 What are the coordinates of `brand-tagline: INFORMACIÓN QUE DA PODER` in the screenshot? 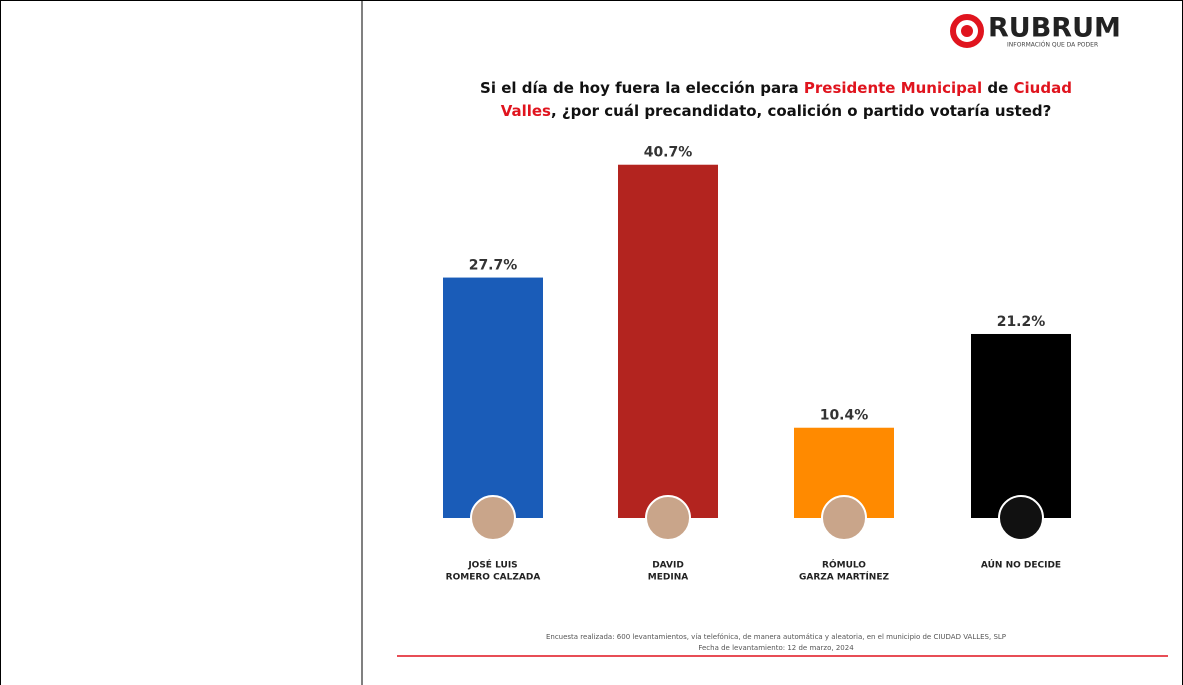 It's located at (1052, 45).